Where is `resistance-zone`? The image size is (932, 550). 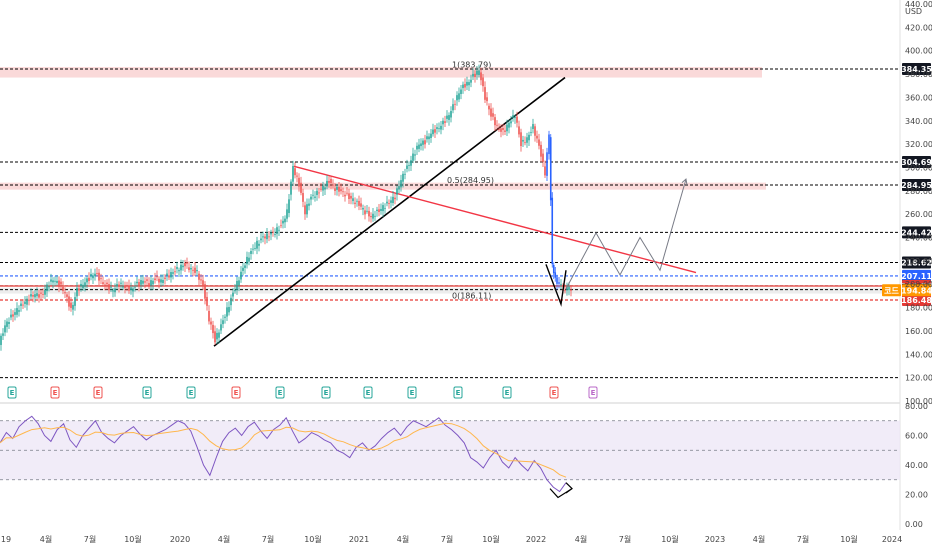
resistance-zone is located at coordinates (381, 72).